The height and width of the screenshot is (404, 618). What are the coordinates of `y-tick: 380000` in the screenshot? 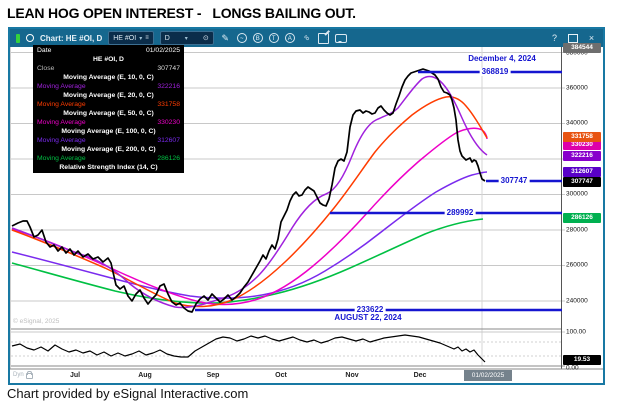 It's located at (577, 53).